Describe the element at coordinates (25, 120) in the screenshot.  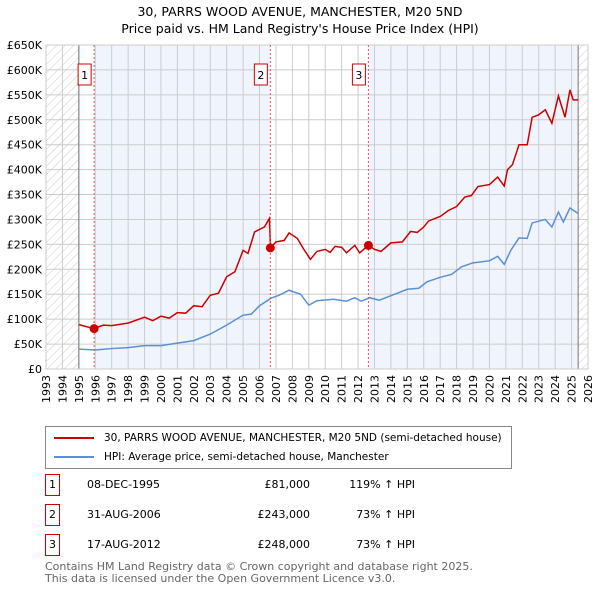
I see `y-tick-label: £500K` at that location.